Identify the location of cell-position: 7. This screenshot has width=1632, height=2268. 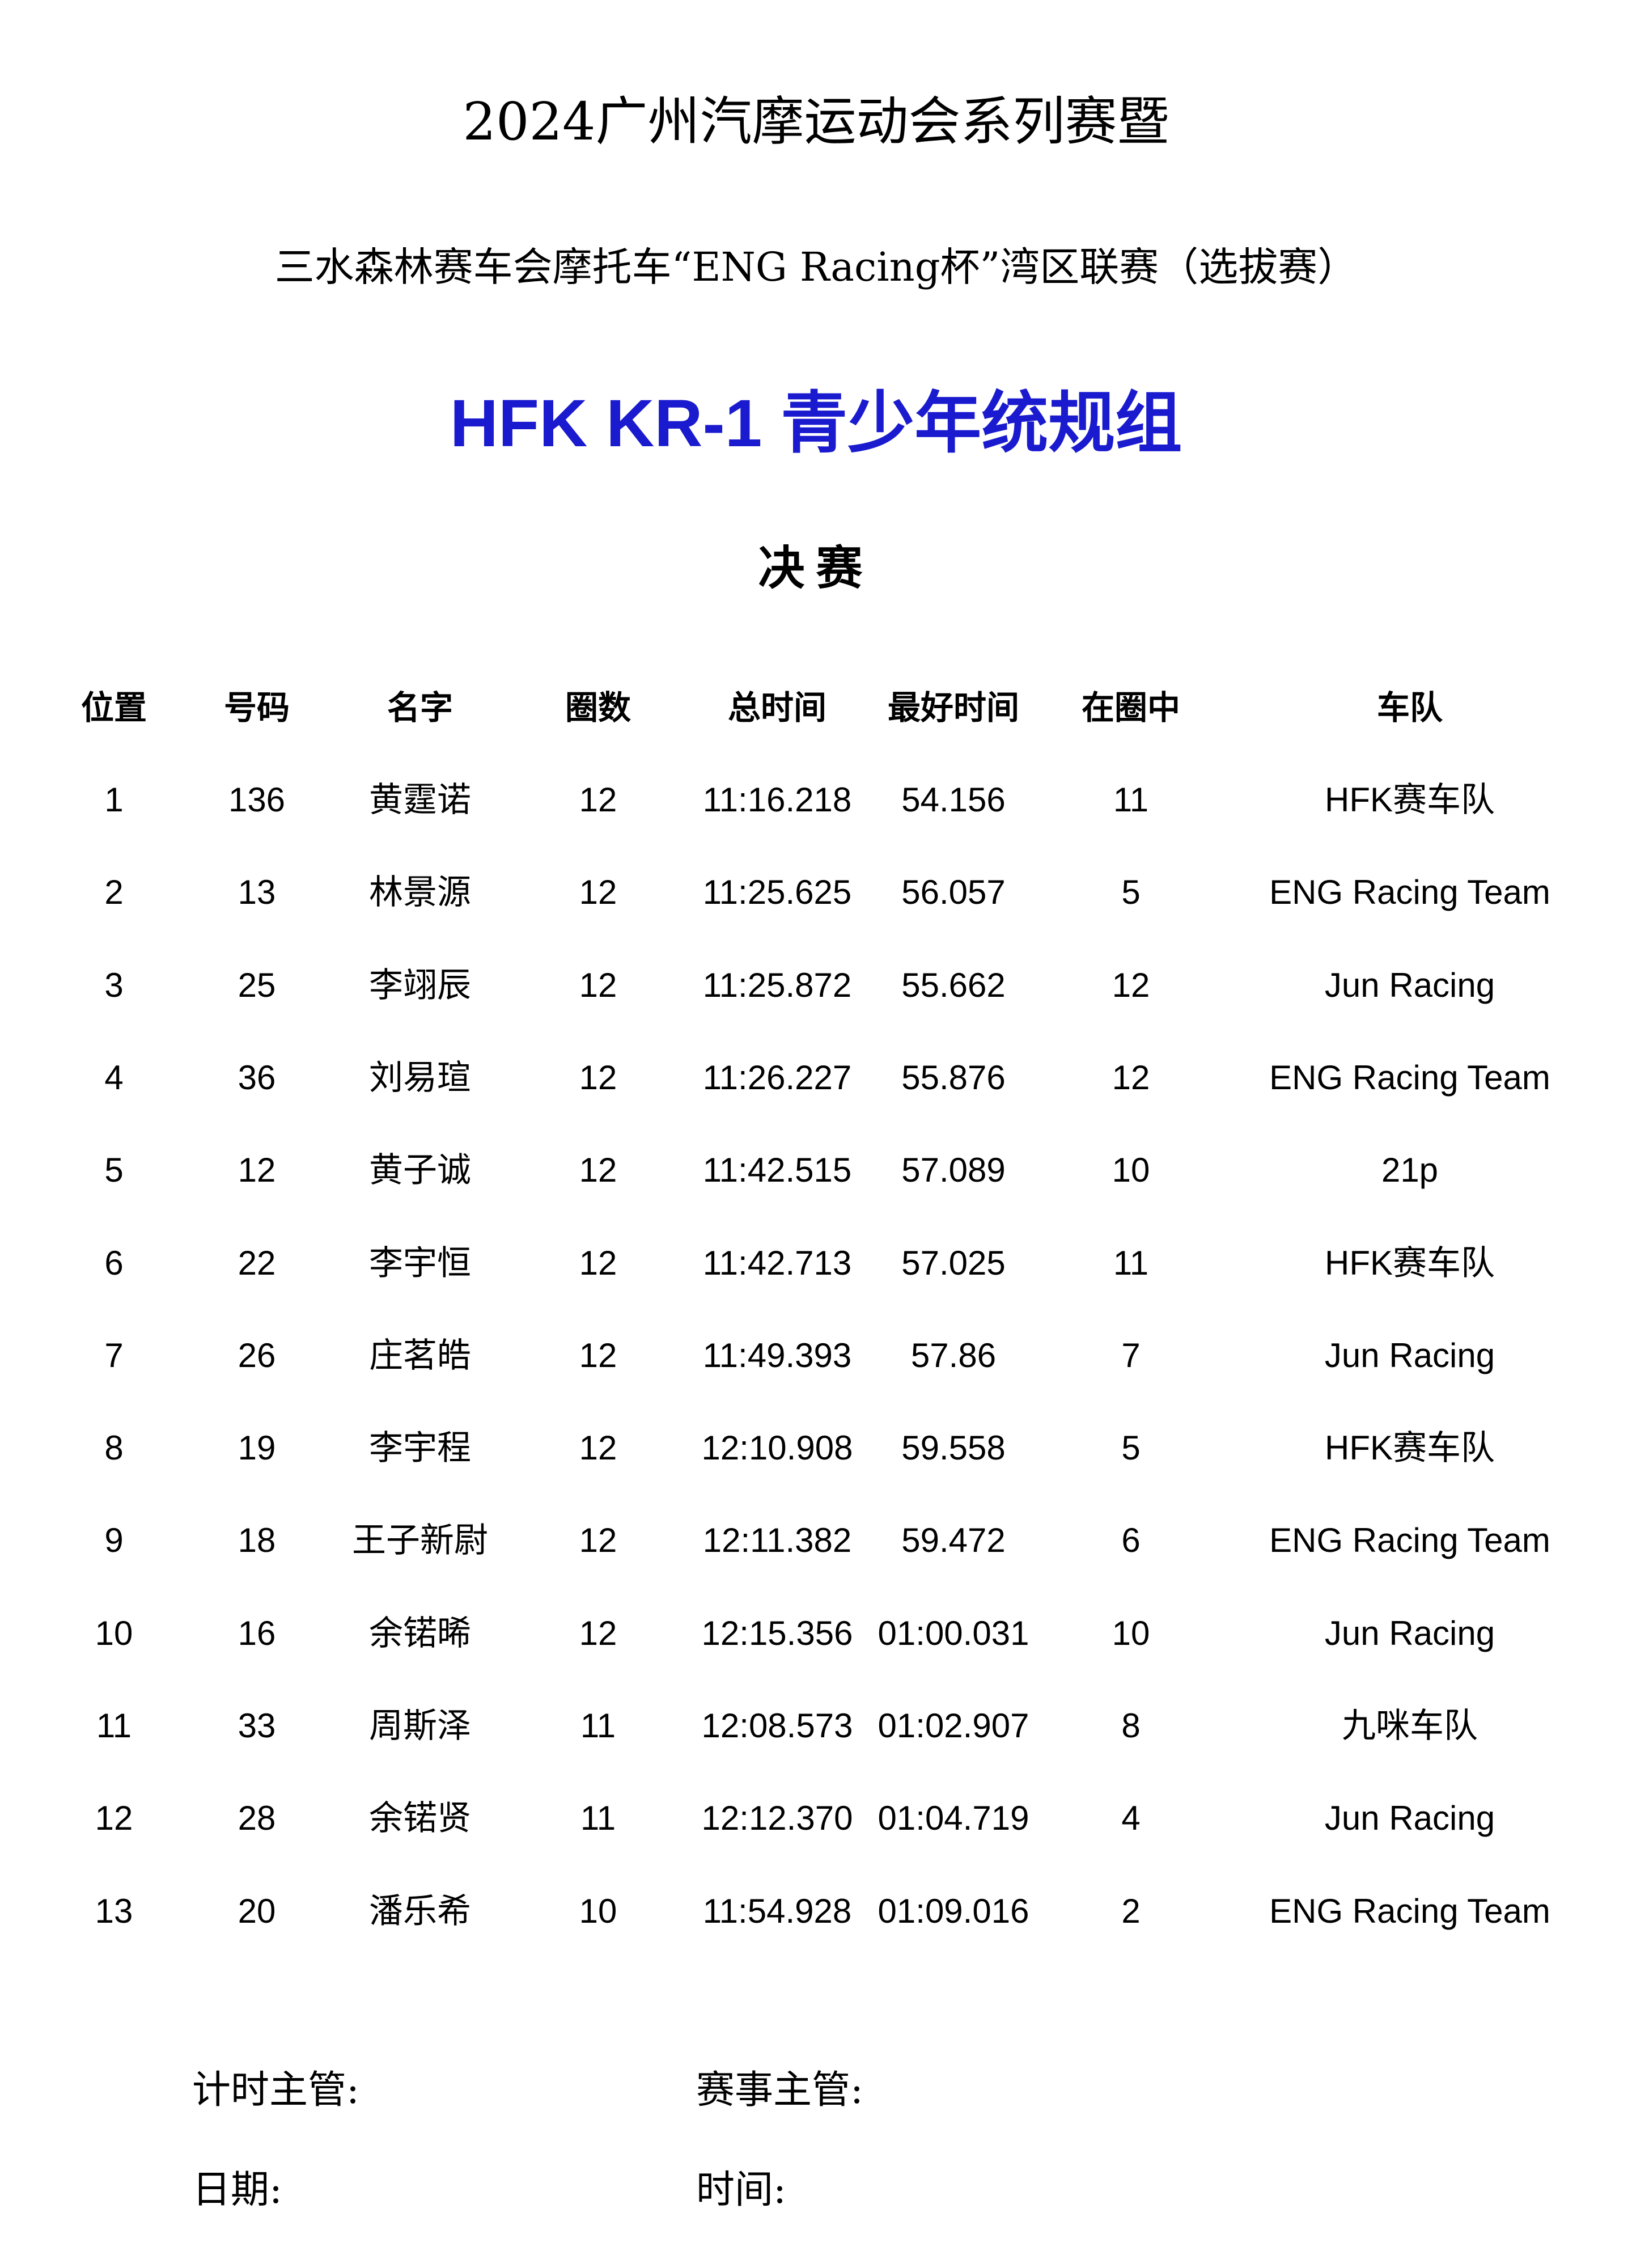
(114, 1355).